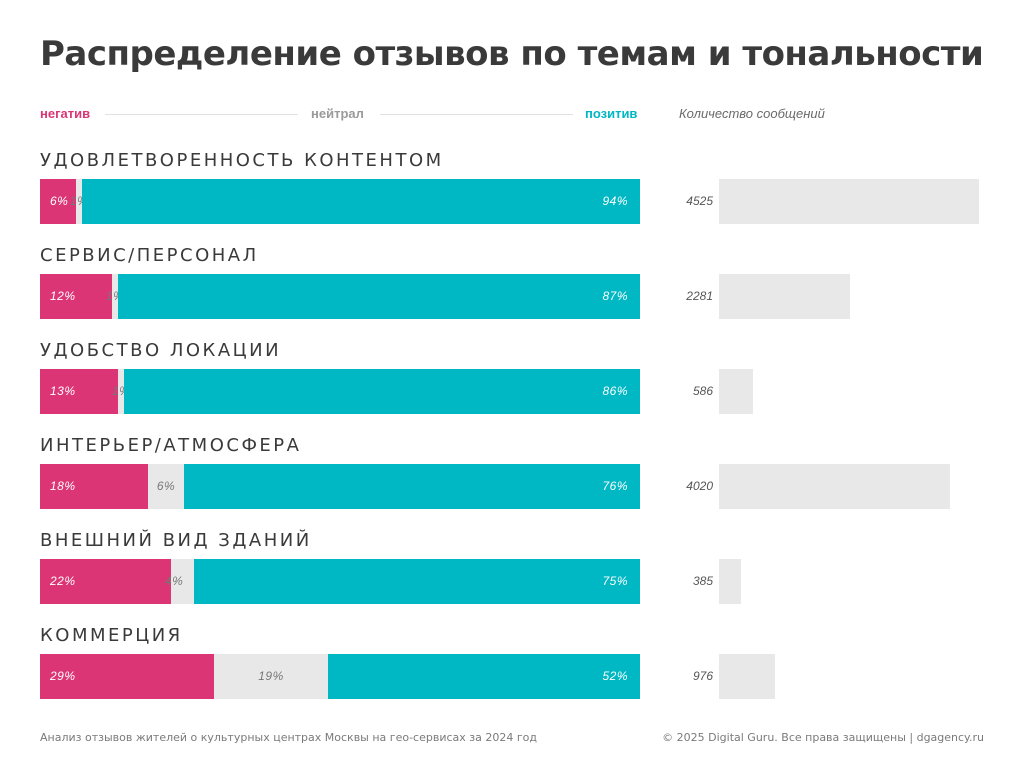 The height and width of the screenshot is (768, 1024). I want to click on bar-segment-positive: 52%, so click(484, 676).